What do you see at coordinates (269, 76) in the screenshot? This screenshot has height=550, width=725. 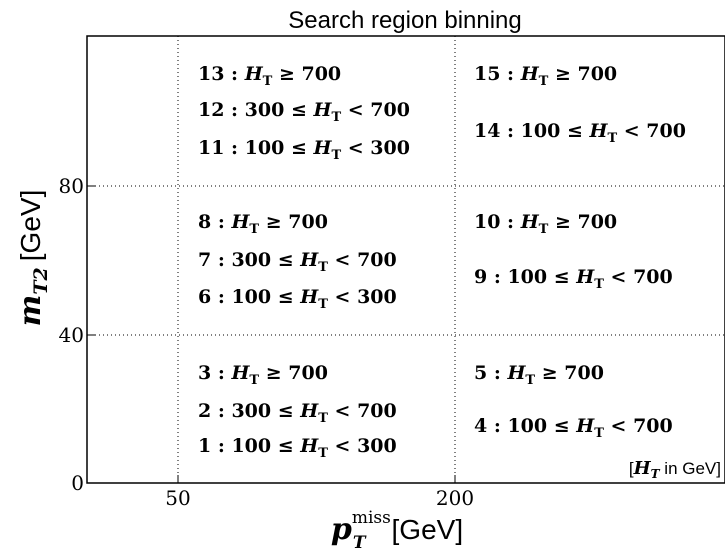 I see `region-13-label: 13 : HT ≥ 700` at bounding box center [269, 76].